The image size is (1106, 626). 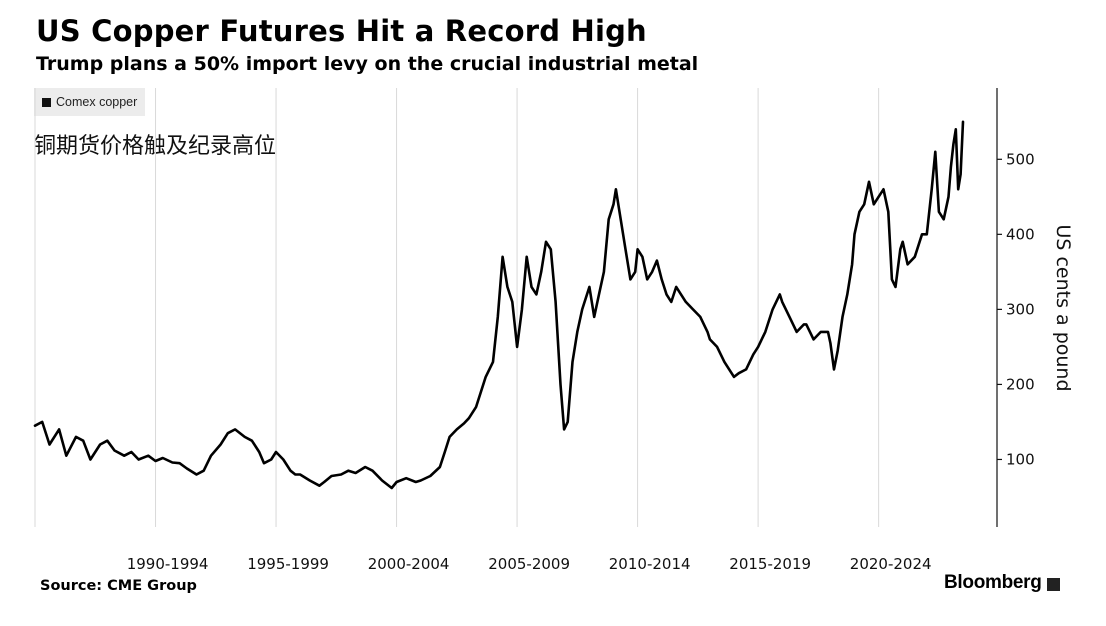 What do you see at coordinates (168, 564) in the screenshot?
I see `x-tick-label-0: 1990-1994` at bounding box center [168, 564].